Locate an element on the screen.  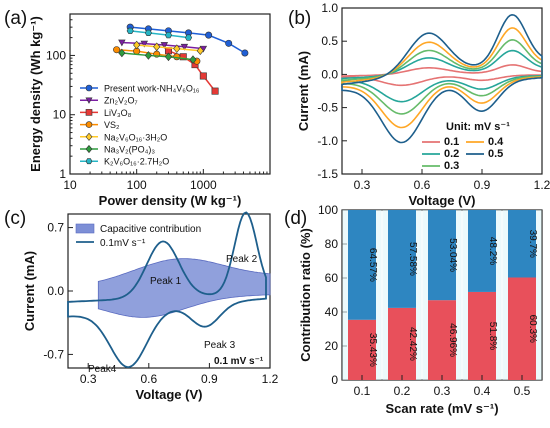
bar-label-upper: 53.04% is located at coordinates (452, 255).